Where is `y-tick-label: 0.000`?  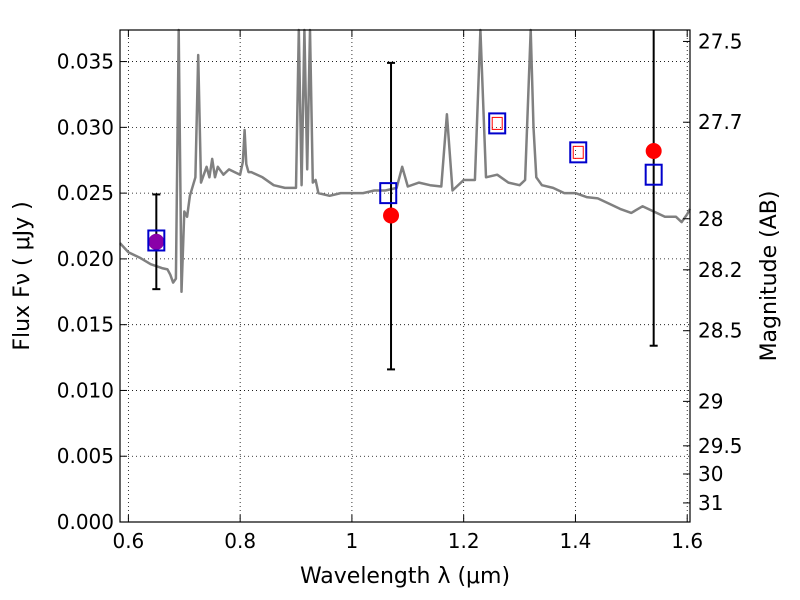
y-tick-label: 0.000 is located at coordinates (85, 522).